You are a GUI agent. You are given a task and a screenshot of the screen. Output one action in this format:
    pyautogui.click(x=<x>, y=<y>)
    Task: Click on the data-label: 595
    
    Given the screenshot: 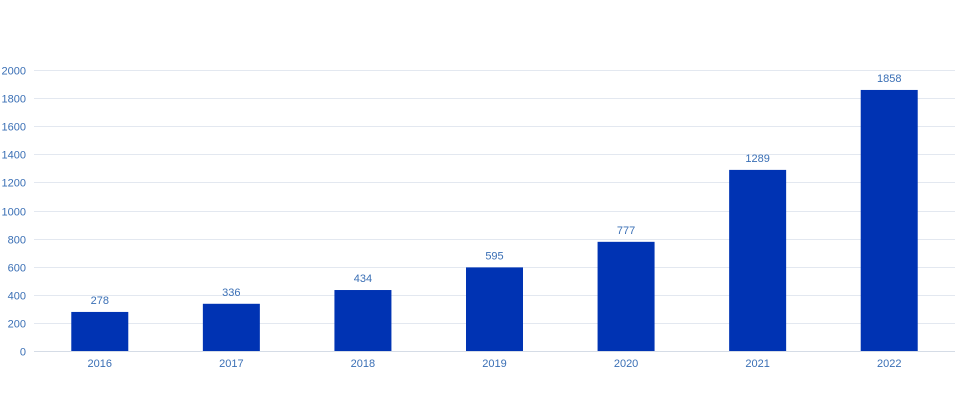 What is the action you would take?
    pyautogui.click(x=494, y=256)
    